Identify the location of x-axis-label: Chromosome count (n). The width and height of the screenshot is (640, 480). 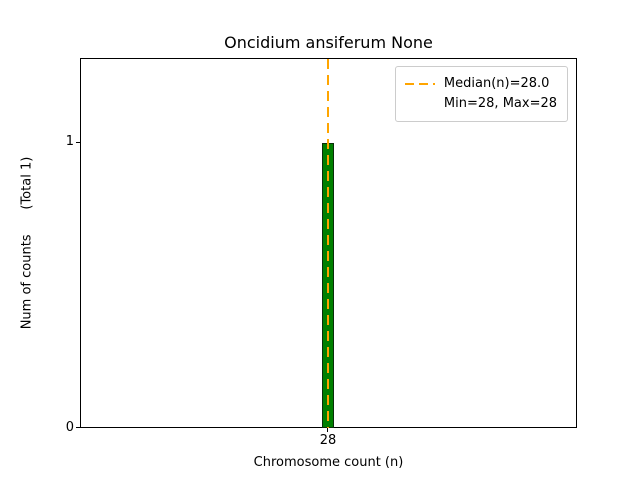
(328, 462).